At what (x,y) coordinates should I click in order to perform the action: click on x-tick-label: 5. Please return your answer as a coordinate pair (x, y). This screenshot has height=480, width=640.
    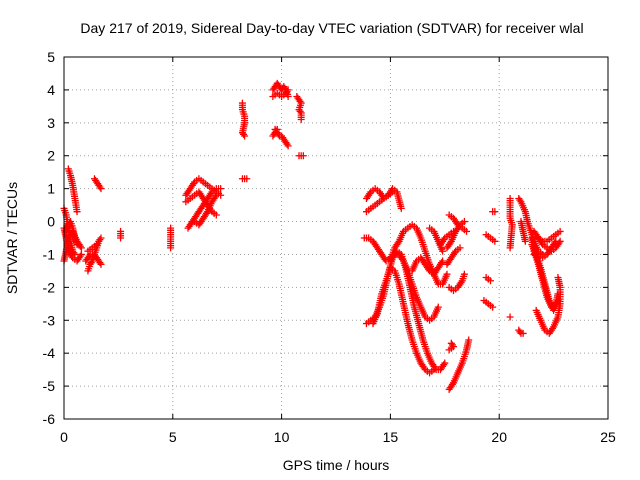
    Looking at the image, I should click on (173, 437).